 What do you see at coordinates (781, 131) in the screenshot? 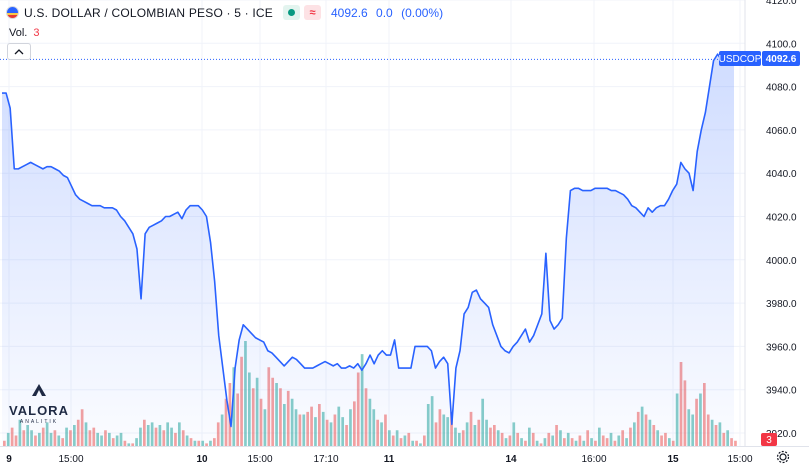
I see `y-tick-label: 4060.0` at bounding box center [781, 131].